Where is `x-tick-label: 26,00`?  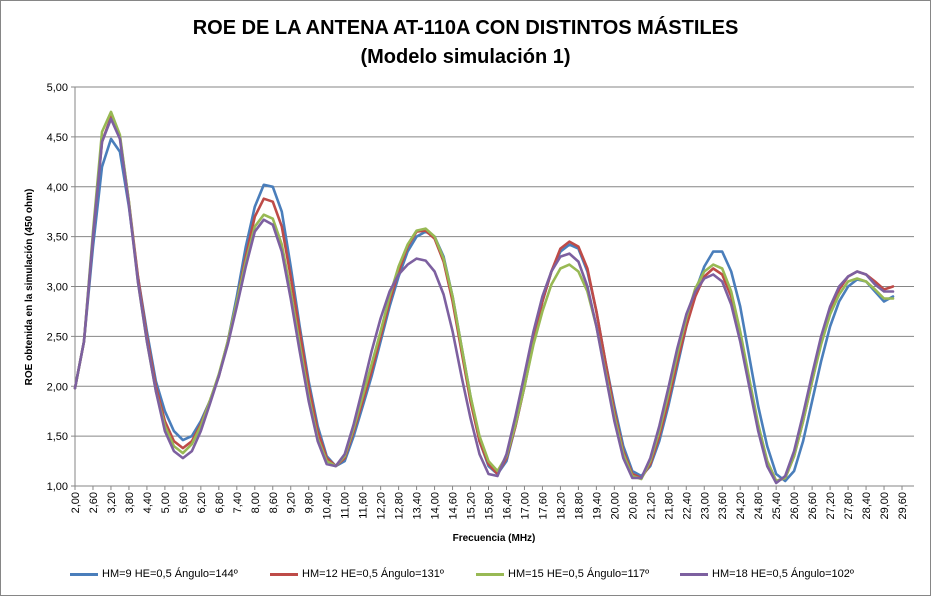
x-tick-label: 26,00 is located at coordinates (795, 506).